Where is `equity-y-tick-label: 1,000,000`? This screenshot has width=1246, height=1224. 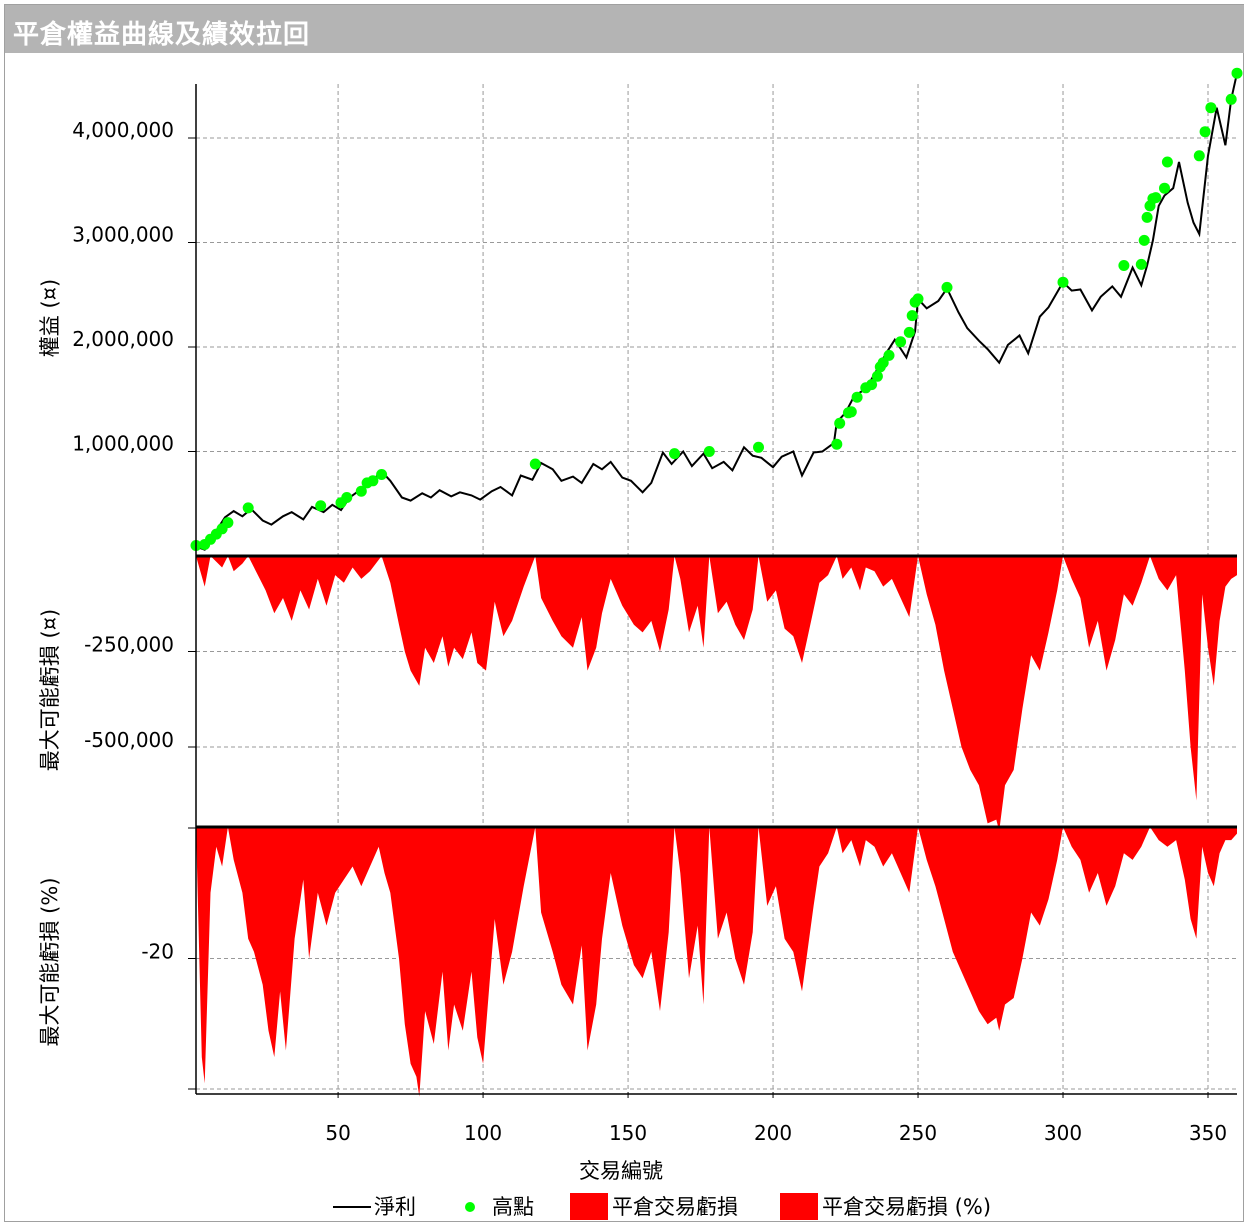 equity-y-tick-label: 1,000,000 is located at coordinates (123, 444).